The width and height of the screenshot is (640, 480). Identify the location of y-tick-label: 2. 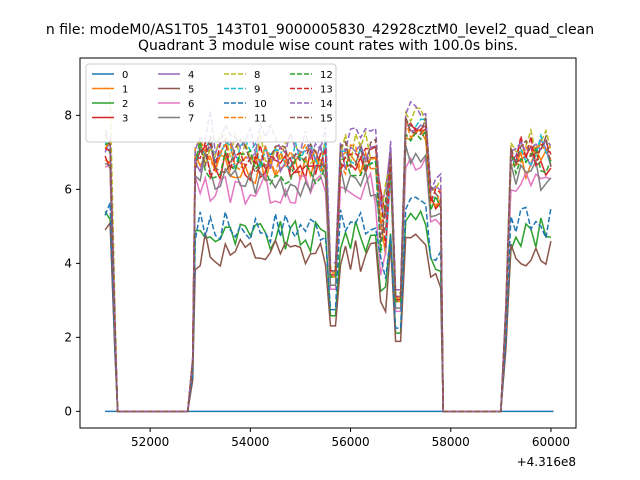
(68, 337).